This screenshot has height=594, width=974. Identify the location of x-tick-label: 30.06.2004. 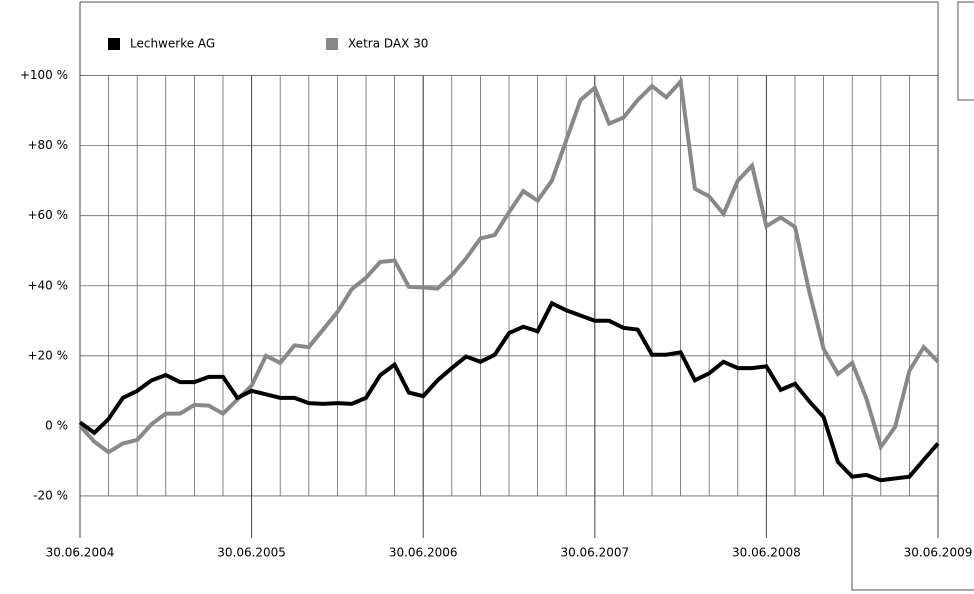
(80, 553).